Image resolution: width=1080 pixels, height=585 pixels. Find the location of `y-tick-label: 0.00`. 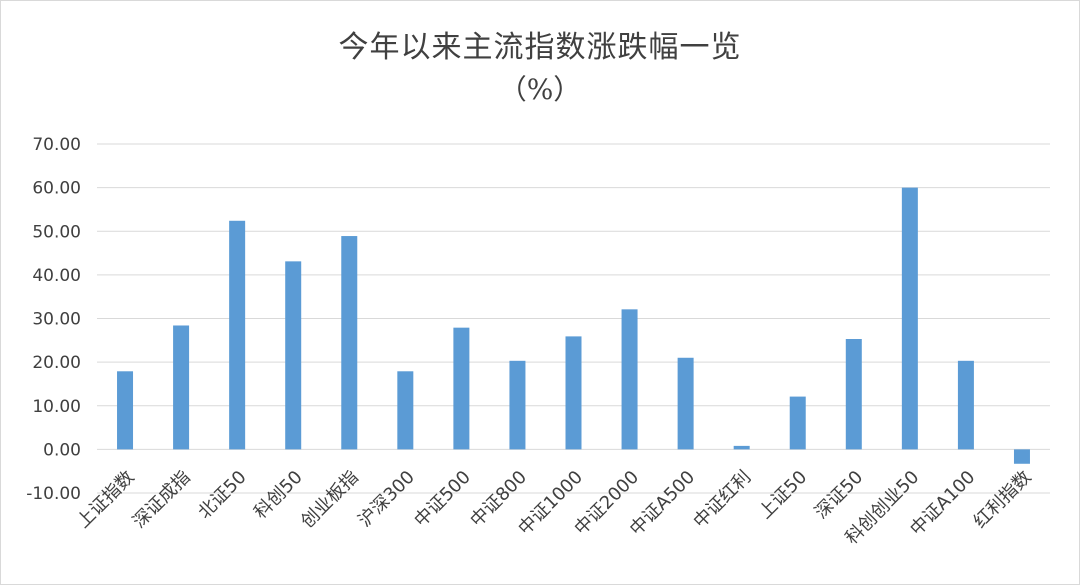

y-tick-label: 0.00 is located at coordinates (62, 450).